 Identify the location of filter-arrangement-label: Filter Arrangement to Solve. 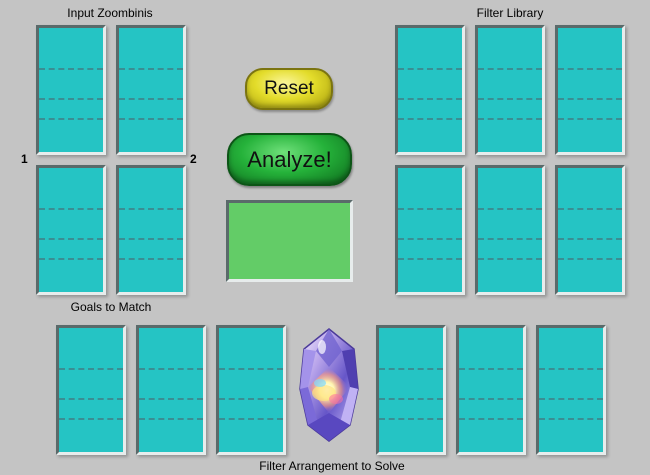
(332, 466).